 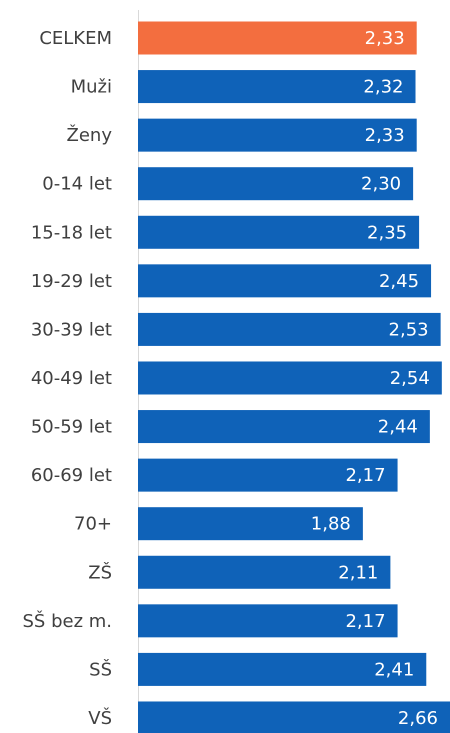 What do you see at coordinates (93, 524) in the screenshot?
I see `category-label: 70+` at bounding box center [93, 524].